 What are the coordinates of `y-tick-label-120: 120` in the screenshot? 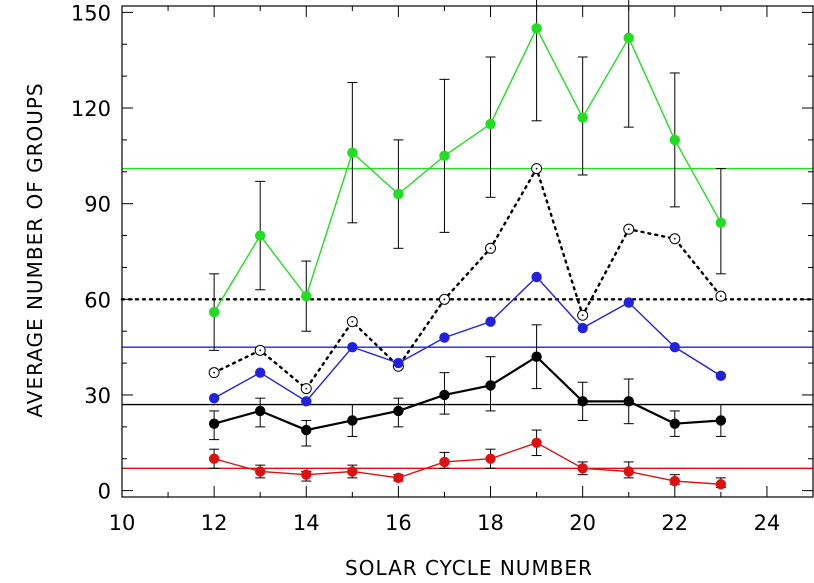 It's located at (91, 109).